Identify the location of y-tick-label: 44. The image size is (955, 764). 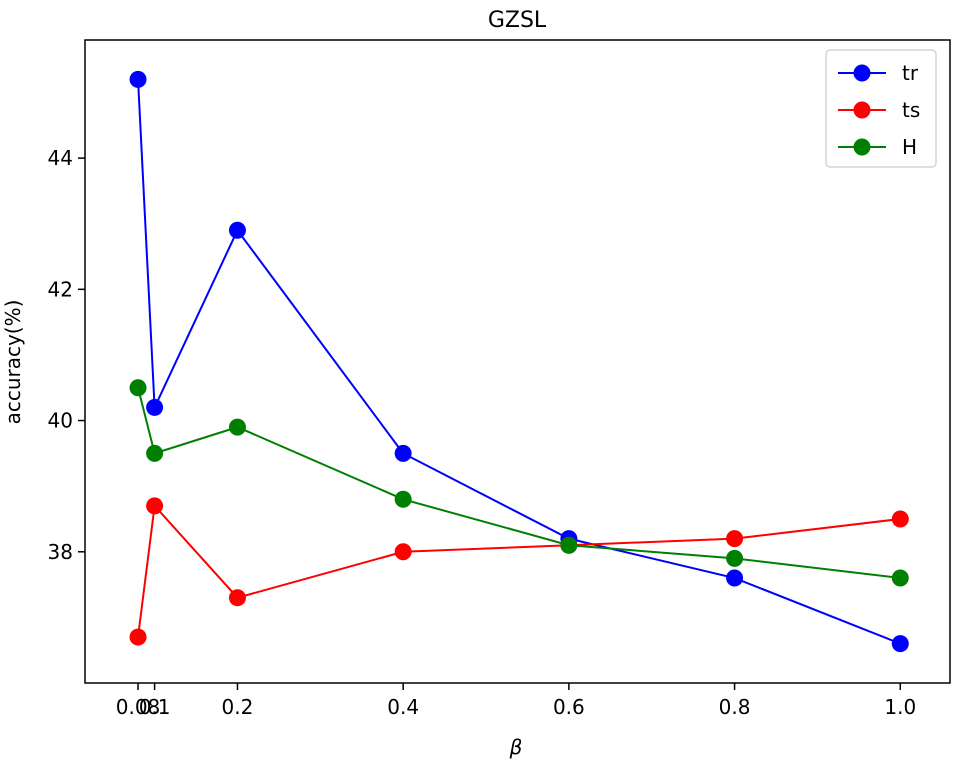
(60, 158).